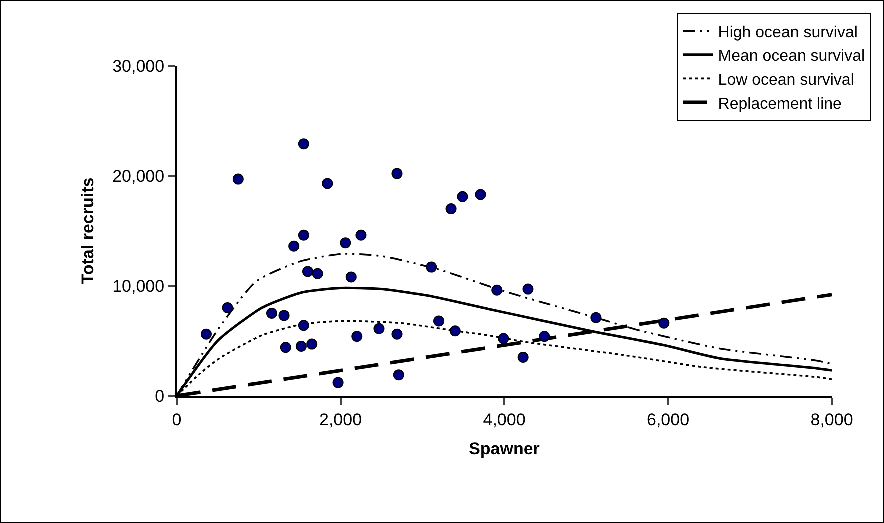 The width and height of the screenshot is (884, 523). Describe the element at coordinates (788, 33) in the screenshot. I see `legend-label: High ocean survival` at that location.